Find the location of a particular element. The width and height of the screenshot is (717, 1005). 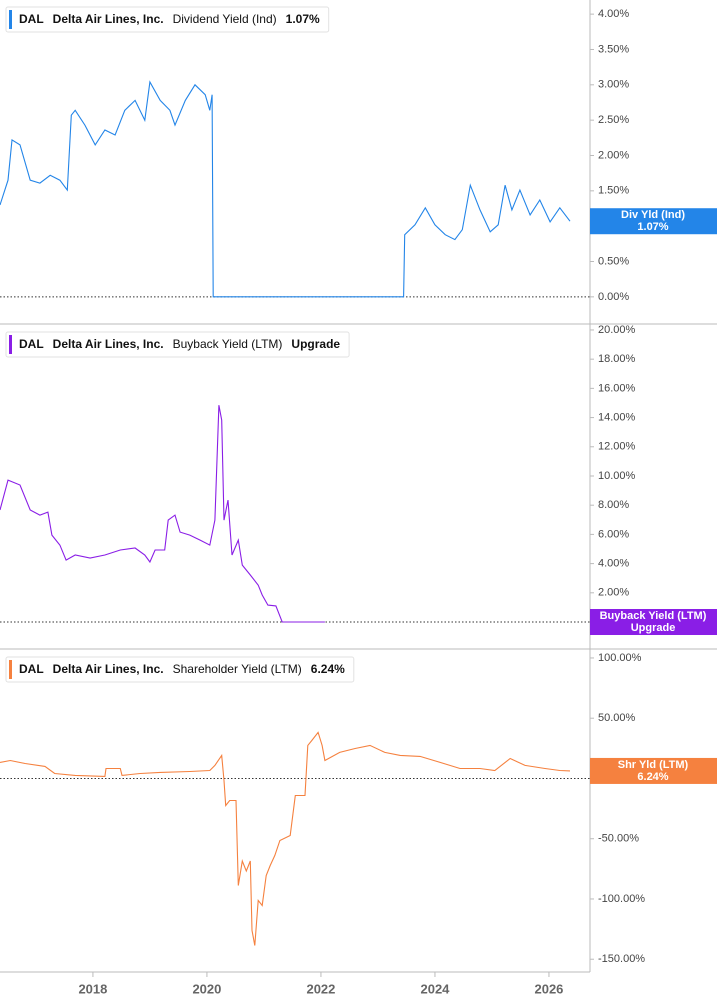

y-tick-label: -150.00% is located at coordinates (621, 959).